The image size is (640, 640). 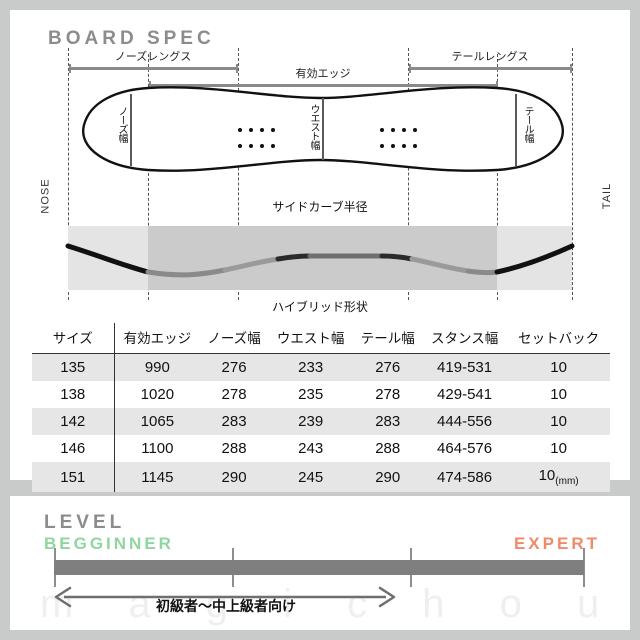 I want to click on guide-line-nose-contact, so click(x=148, y=177).